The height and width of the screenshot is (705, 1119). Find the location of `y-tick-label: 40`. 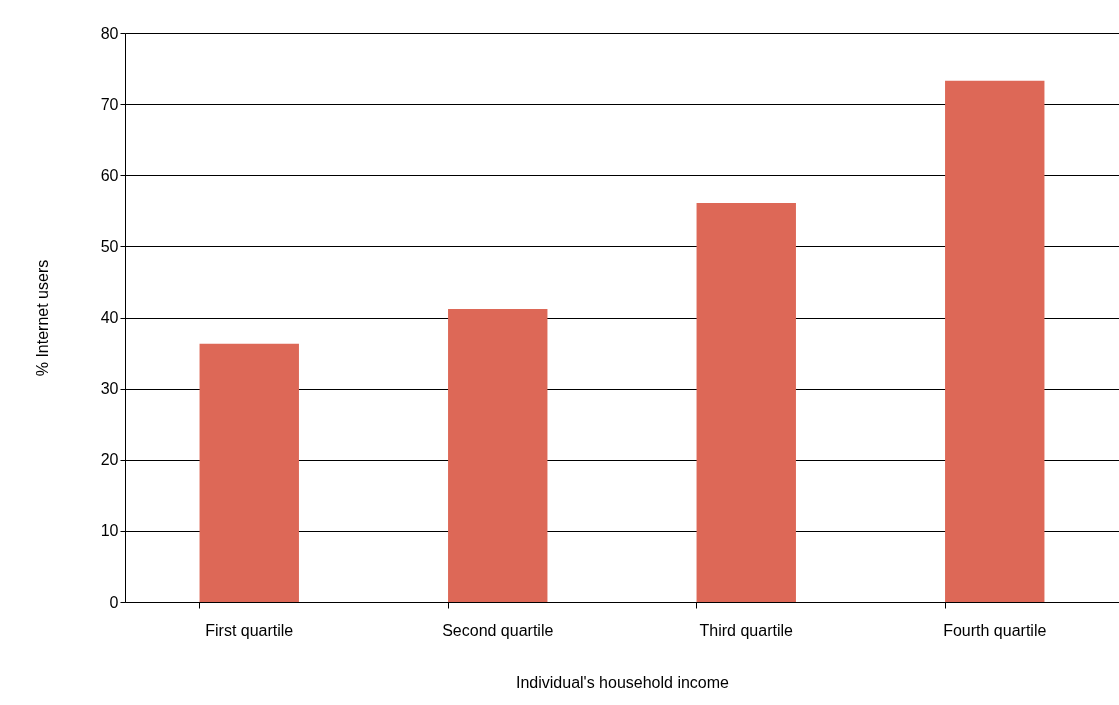

y-tick-label: 40 is located at coordinates (109, 317).